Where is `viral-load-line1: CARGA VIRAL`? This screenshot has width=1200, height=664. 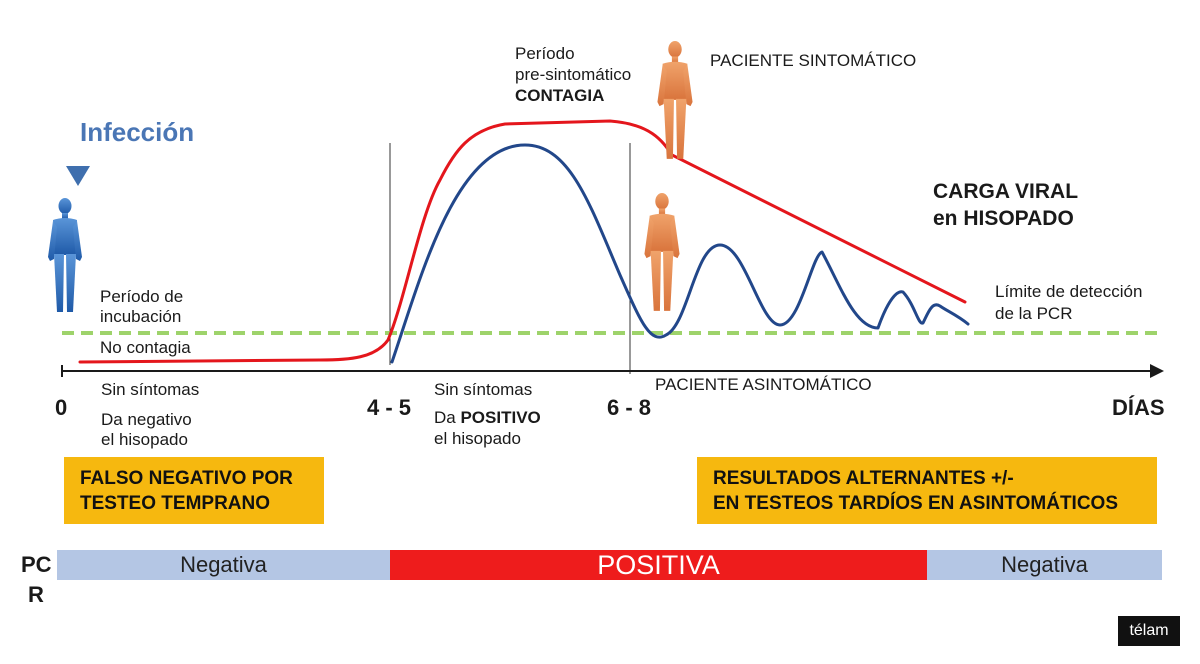
viral-load-line1: CARGA VIRAL is located at coordinates (1006, 191).